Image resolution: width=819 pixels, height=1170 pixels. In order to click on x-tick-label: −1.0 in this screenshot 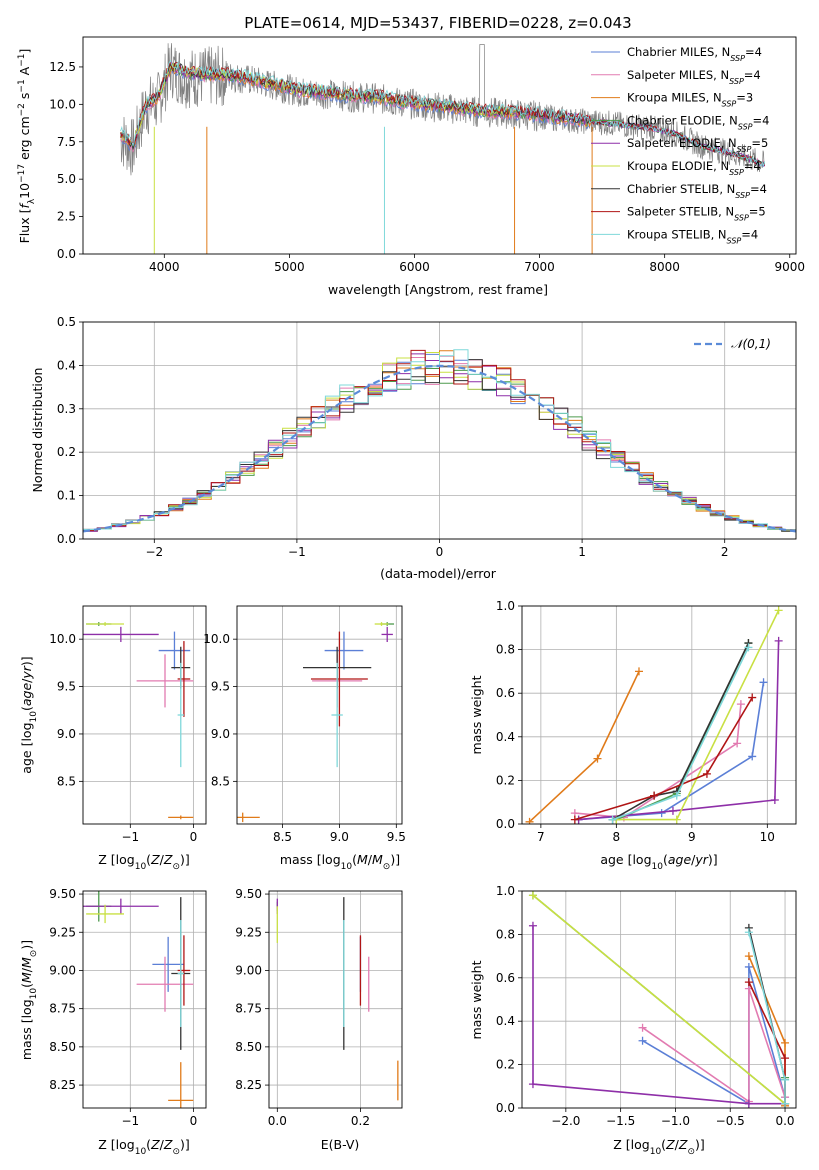, I will do `click(675, 1121)`.